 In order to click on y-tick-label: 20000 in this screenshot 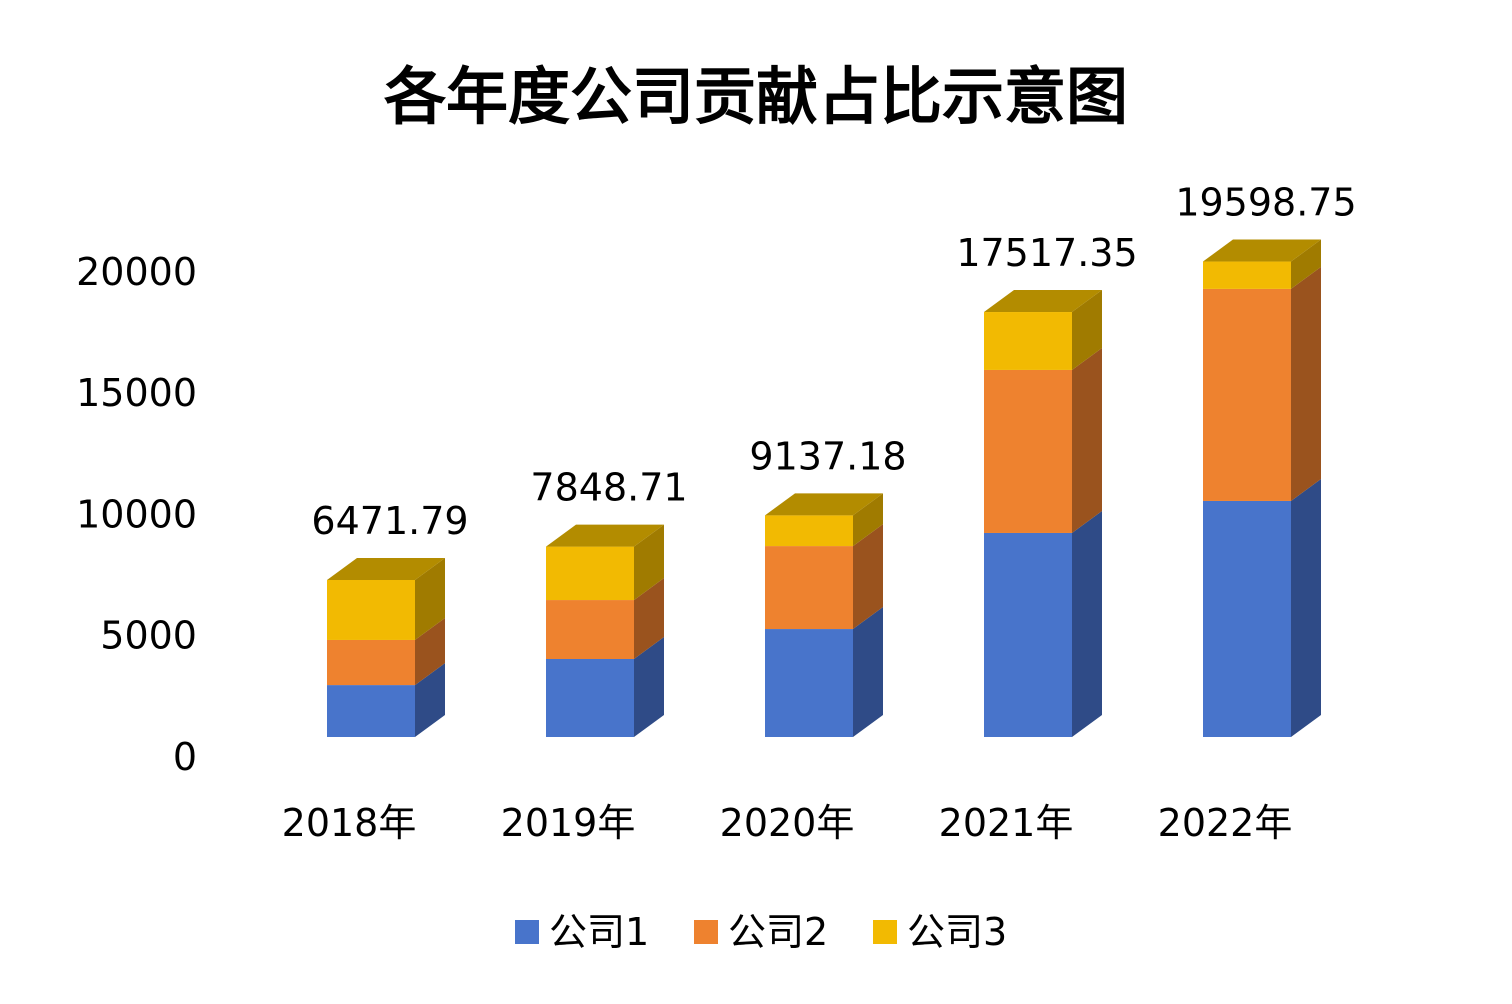, I will do `click(136, 272)`.